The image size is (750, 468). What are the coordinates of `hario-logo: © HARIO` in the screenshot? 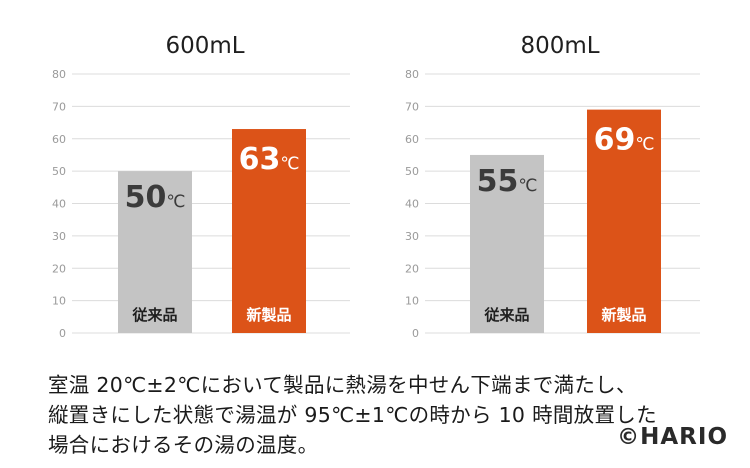 It's located at (672, 437).